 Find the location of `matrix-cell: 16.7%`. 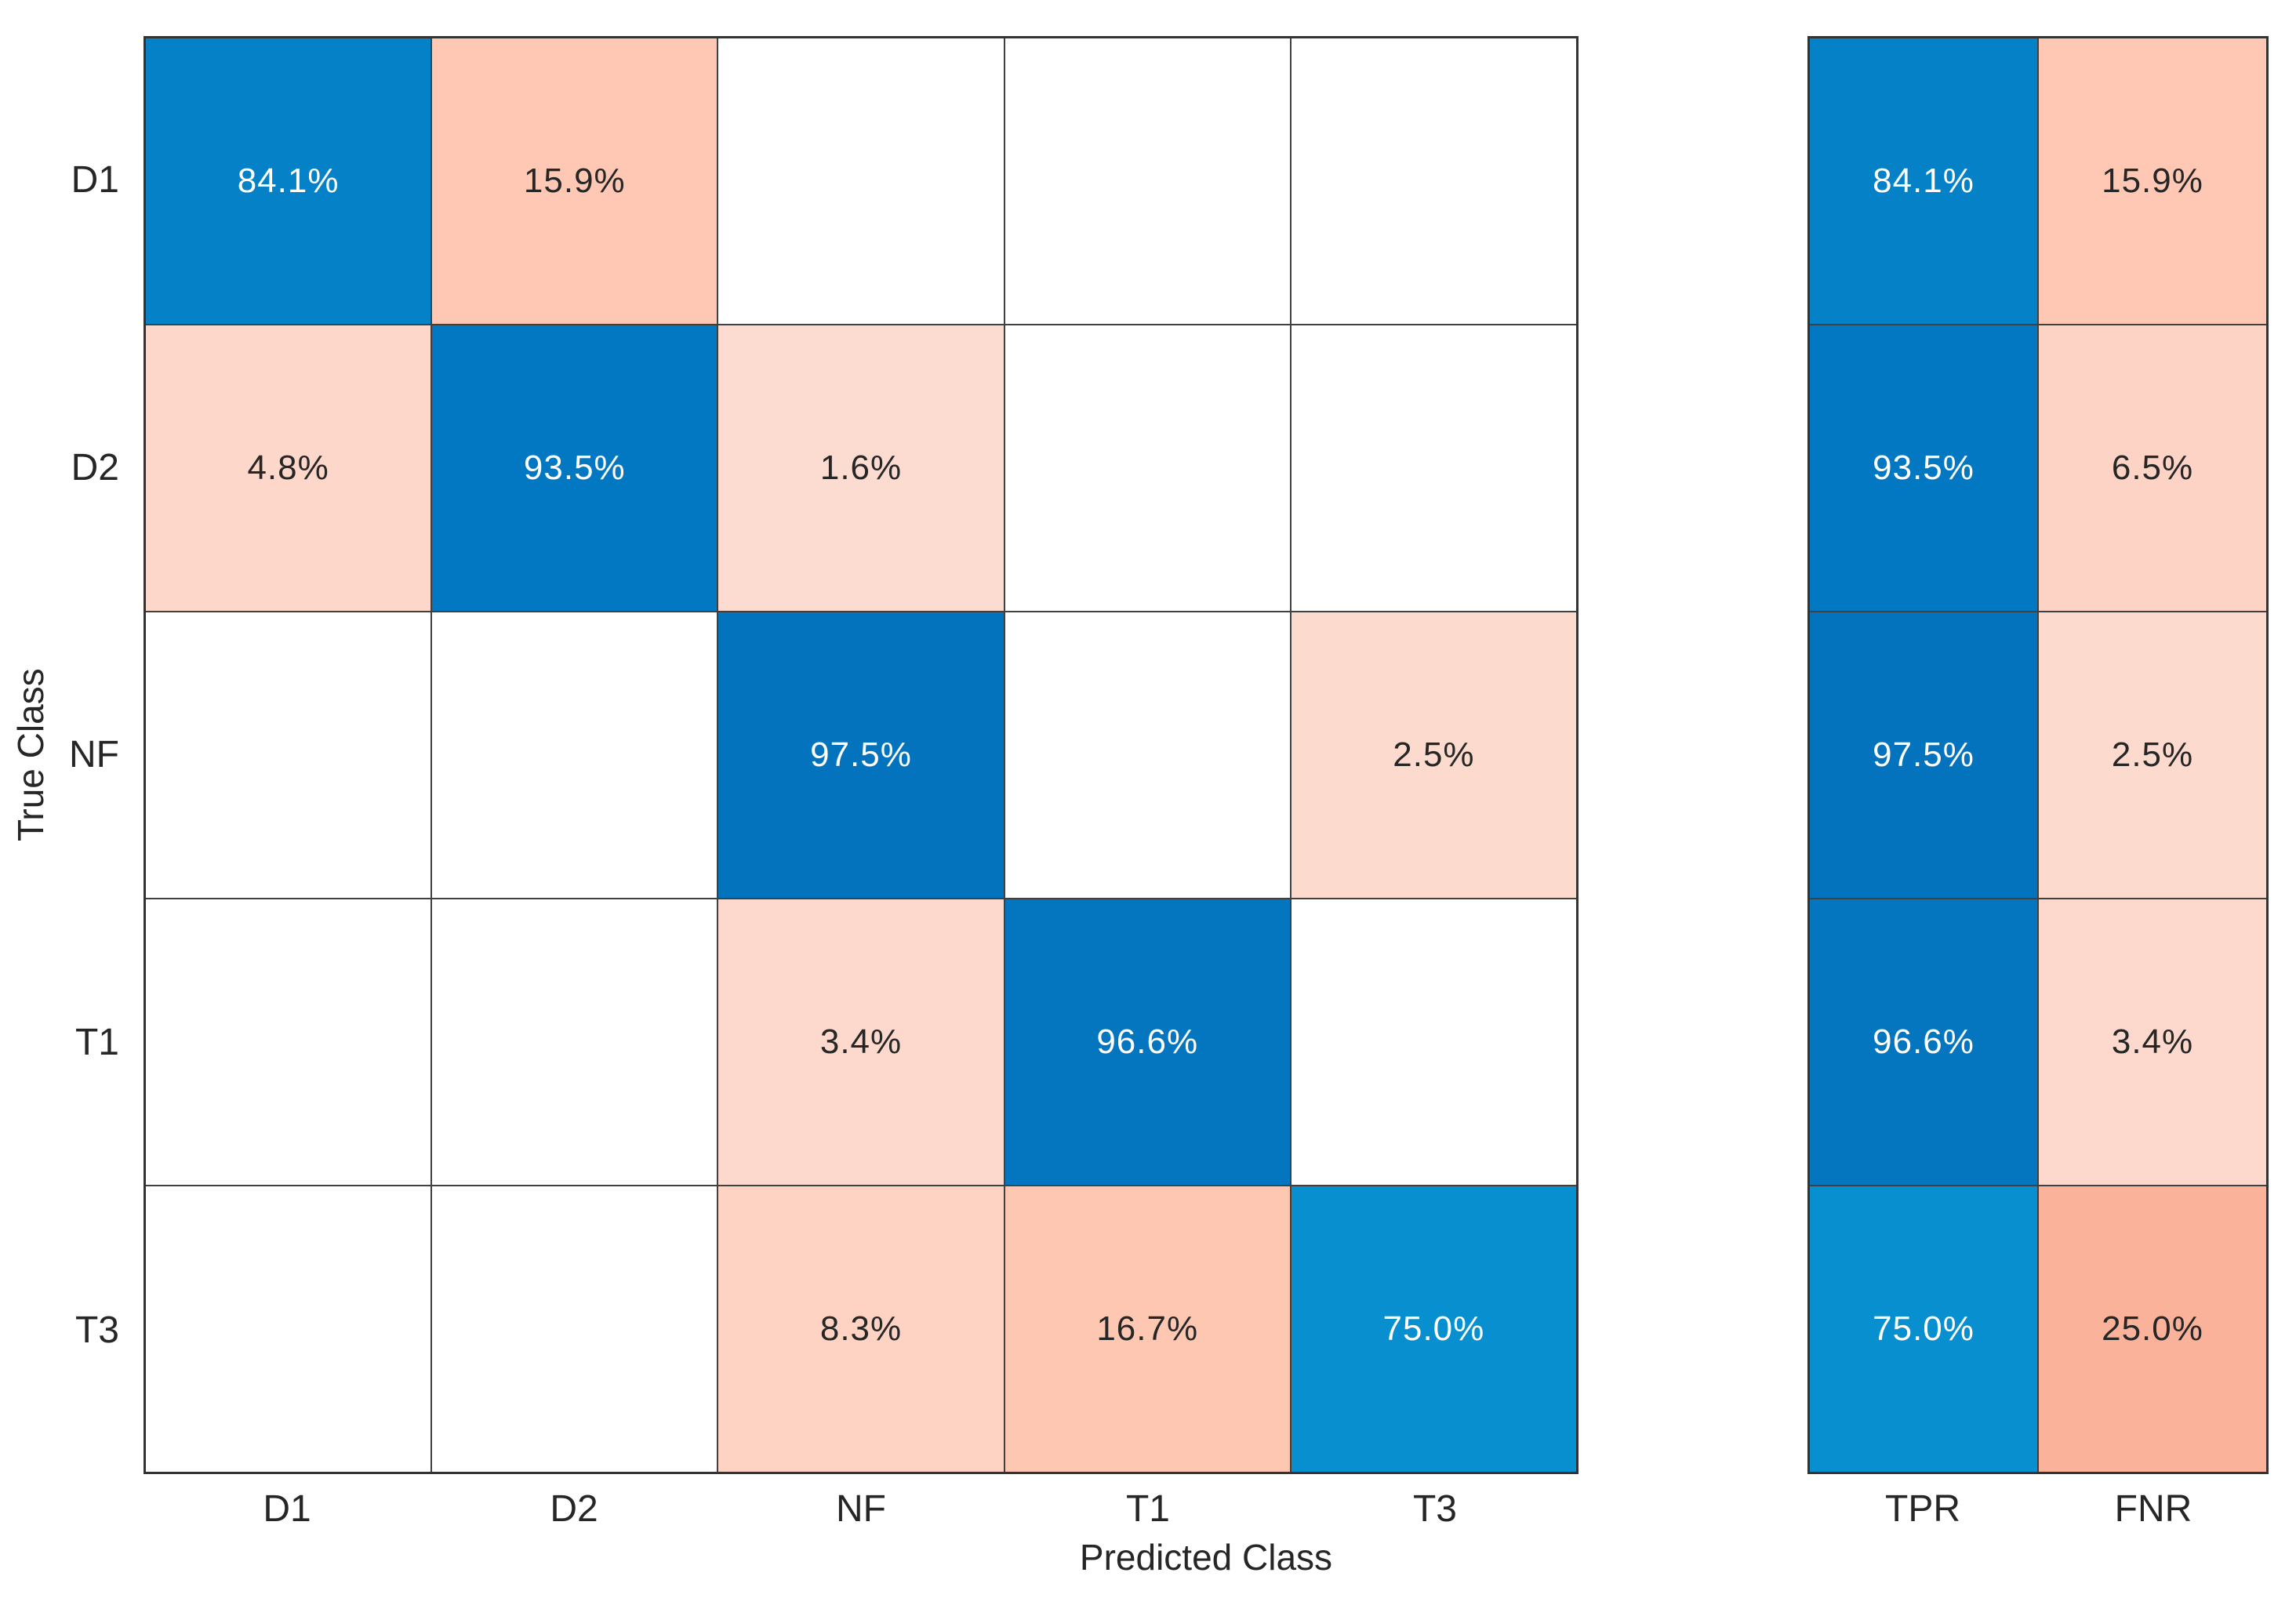

matrix-cell: 16.7% is located at coordinates (1147, 1329).